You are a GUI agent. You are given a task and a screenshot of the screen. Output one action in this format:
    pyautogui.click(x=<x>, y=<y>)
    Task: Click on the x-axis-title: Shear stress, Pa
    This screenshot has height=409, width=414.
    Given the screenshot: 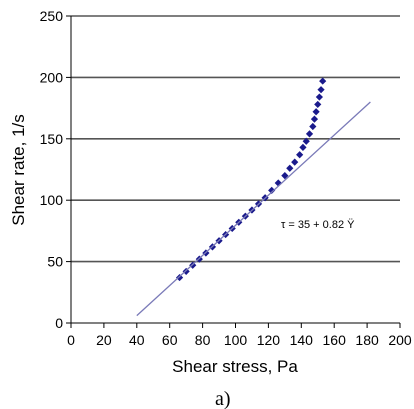 What is the action you would take?
    pyautogui.click(x=235, y=366)
    